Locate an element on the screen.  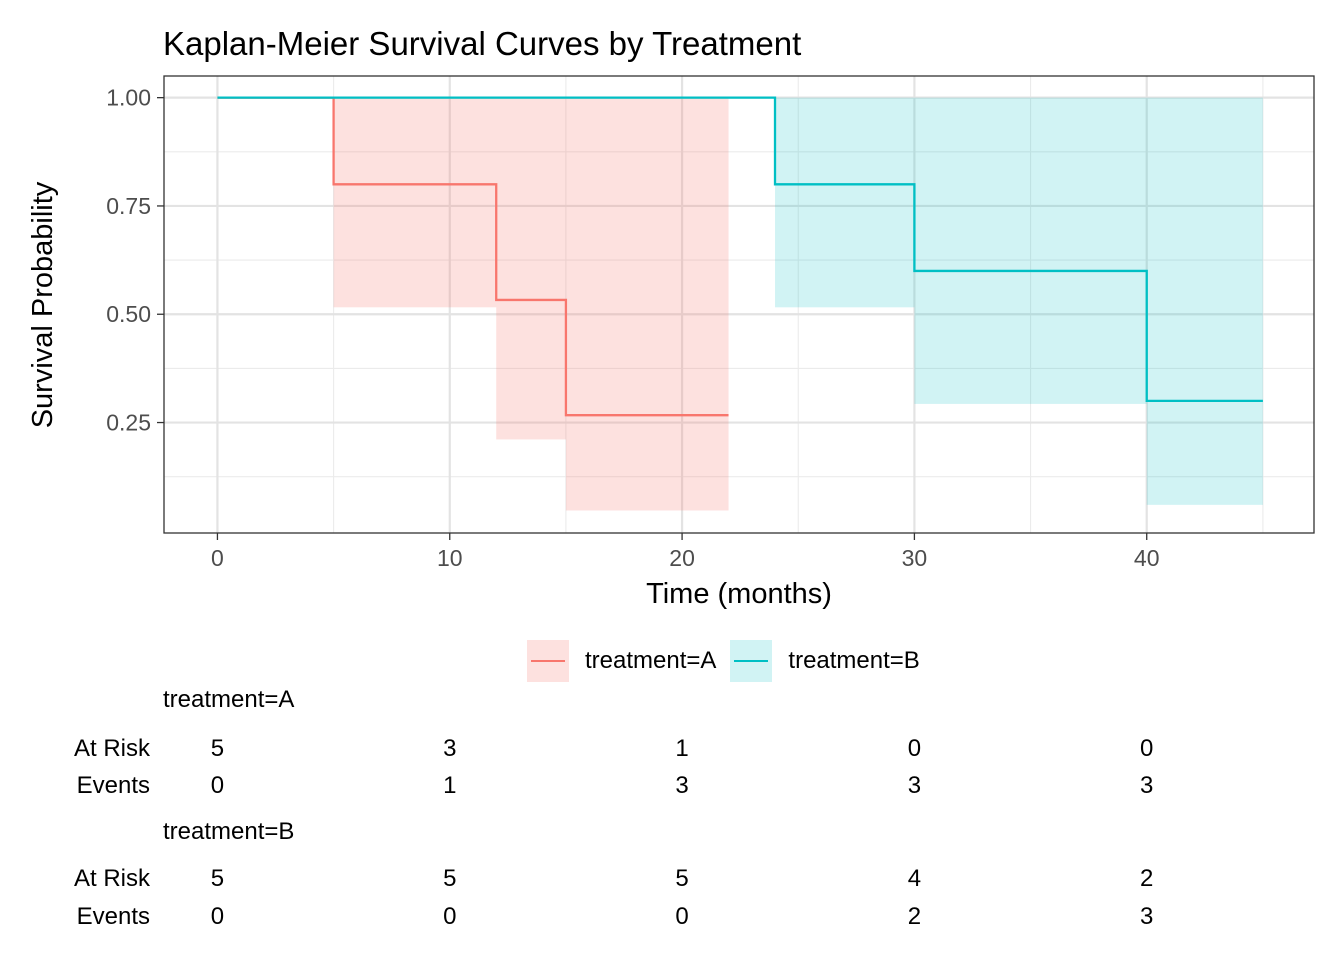
x-tick-label: 10 is located at coordinates (450, 558).